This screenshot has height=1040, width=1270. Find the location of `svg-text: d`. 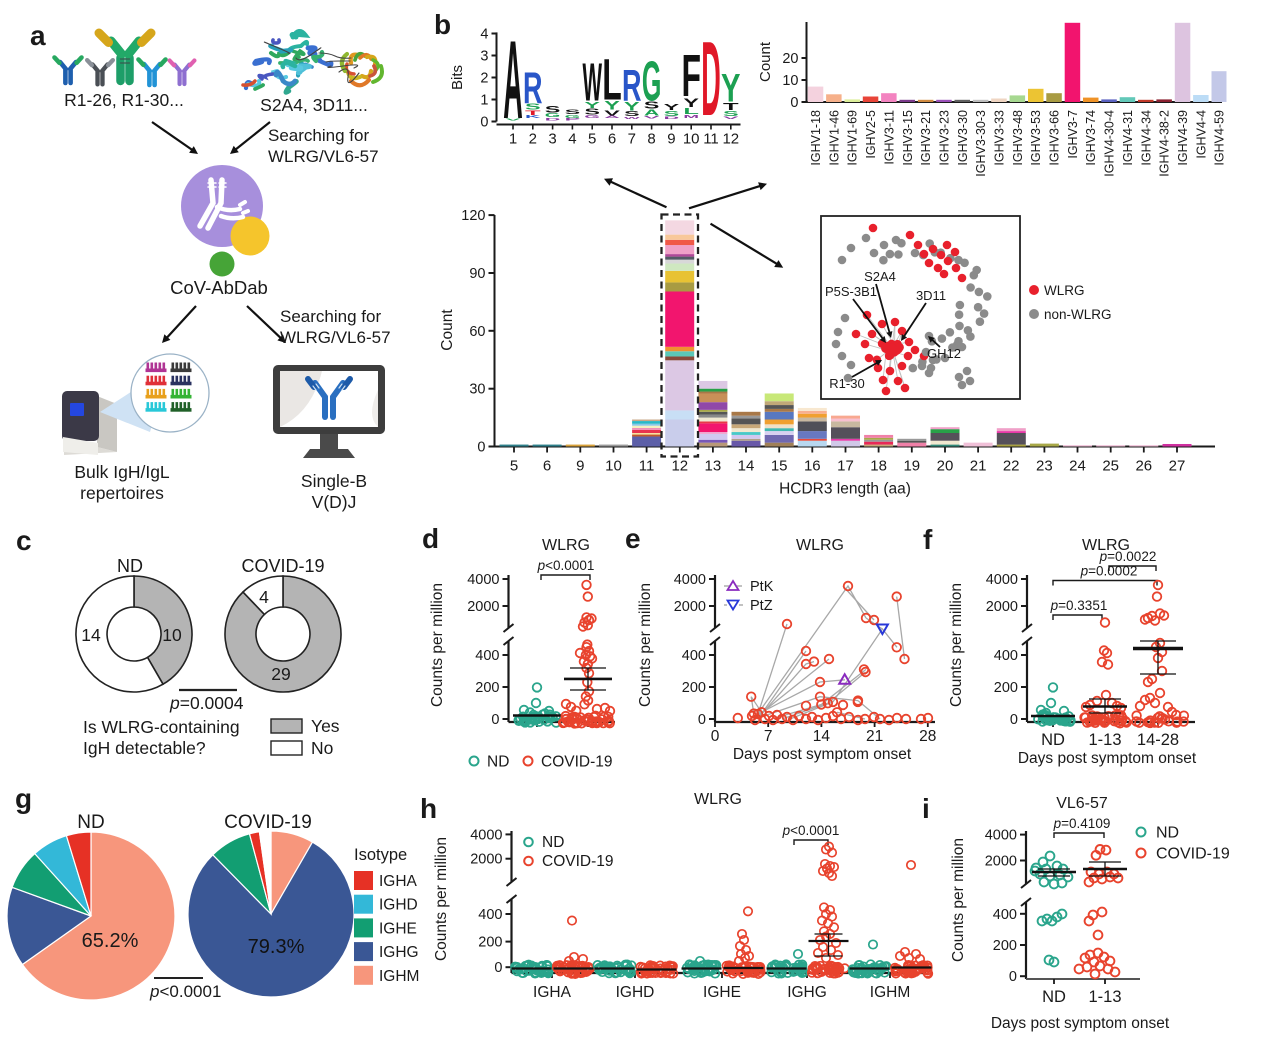

svg-text: d is located at coordinates (430, 538).